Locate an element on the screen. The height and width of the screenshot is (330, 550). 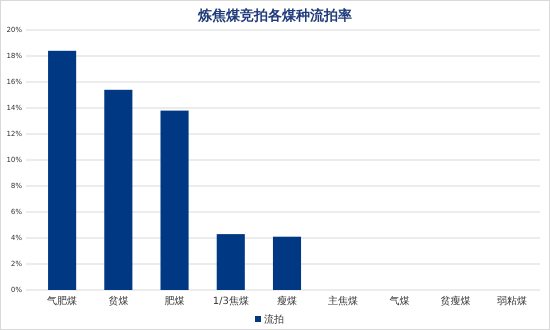
x-tick-label: 主焦煤 is located at coordinates (343, 301).